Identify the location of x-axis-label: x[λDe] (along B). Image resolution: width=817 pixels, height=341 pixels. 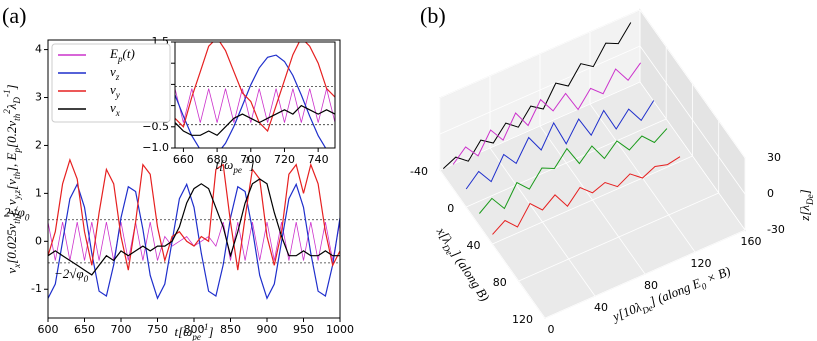
(462, 265).